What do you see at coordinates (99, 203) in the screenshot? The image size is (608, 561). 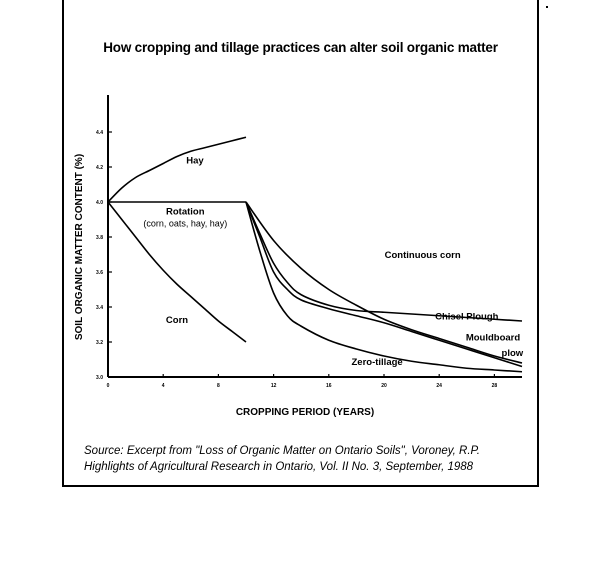 I see `y-tick-label: 4.0` at bounding box center [99, 203].